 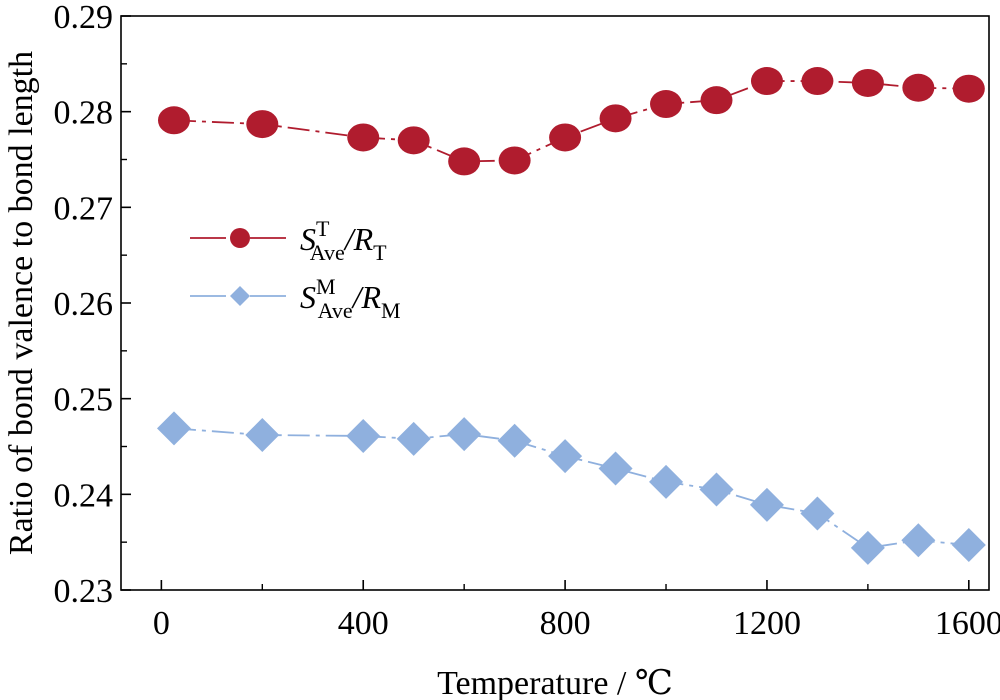 What do you see at coordinates (84, 495) in the screenshot?
I see `y-tick-label: 0.24` at bounding box center [84, 495].